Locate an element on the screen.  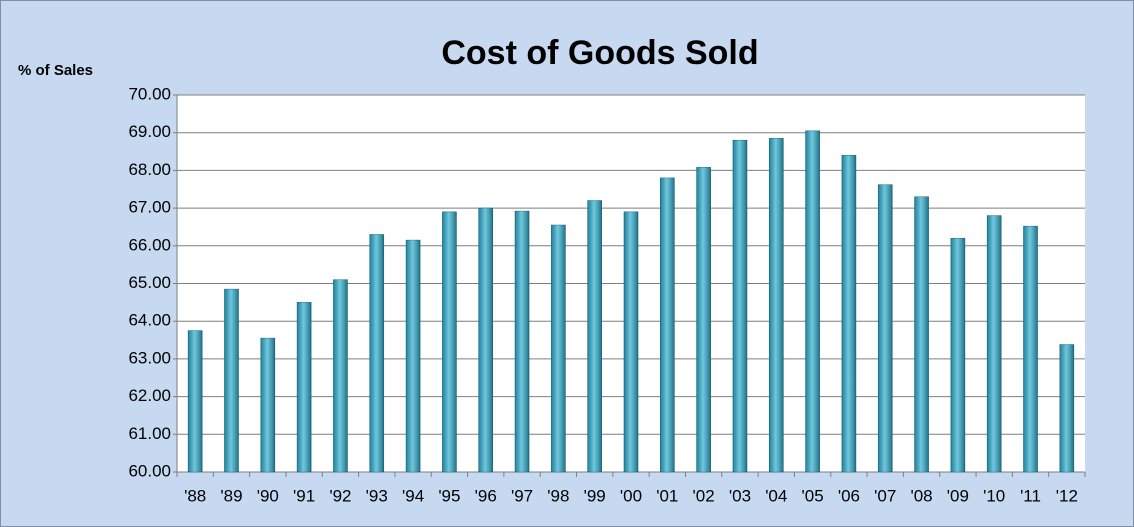
x-tick-label: '96 is located at coordinates (486, 495).